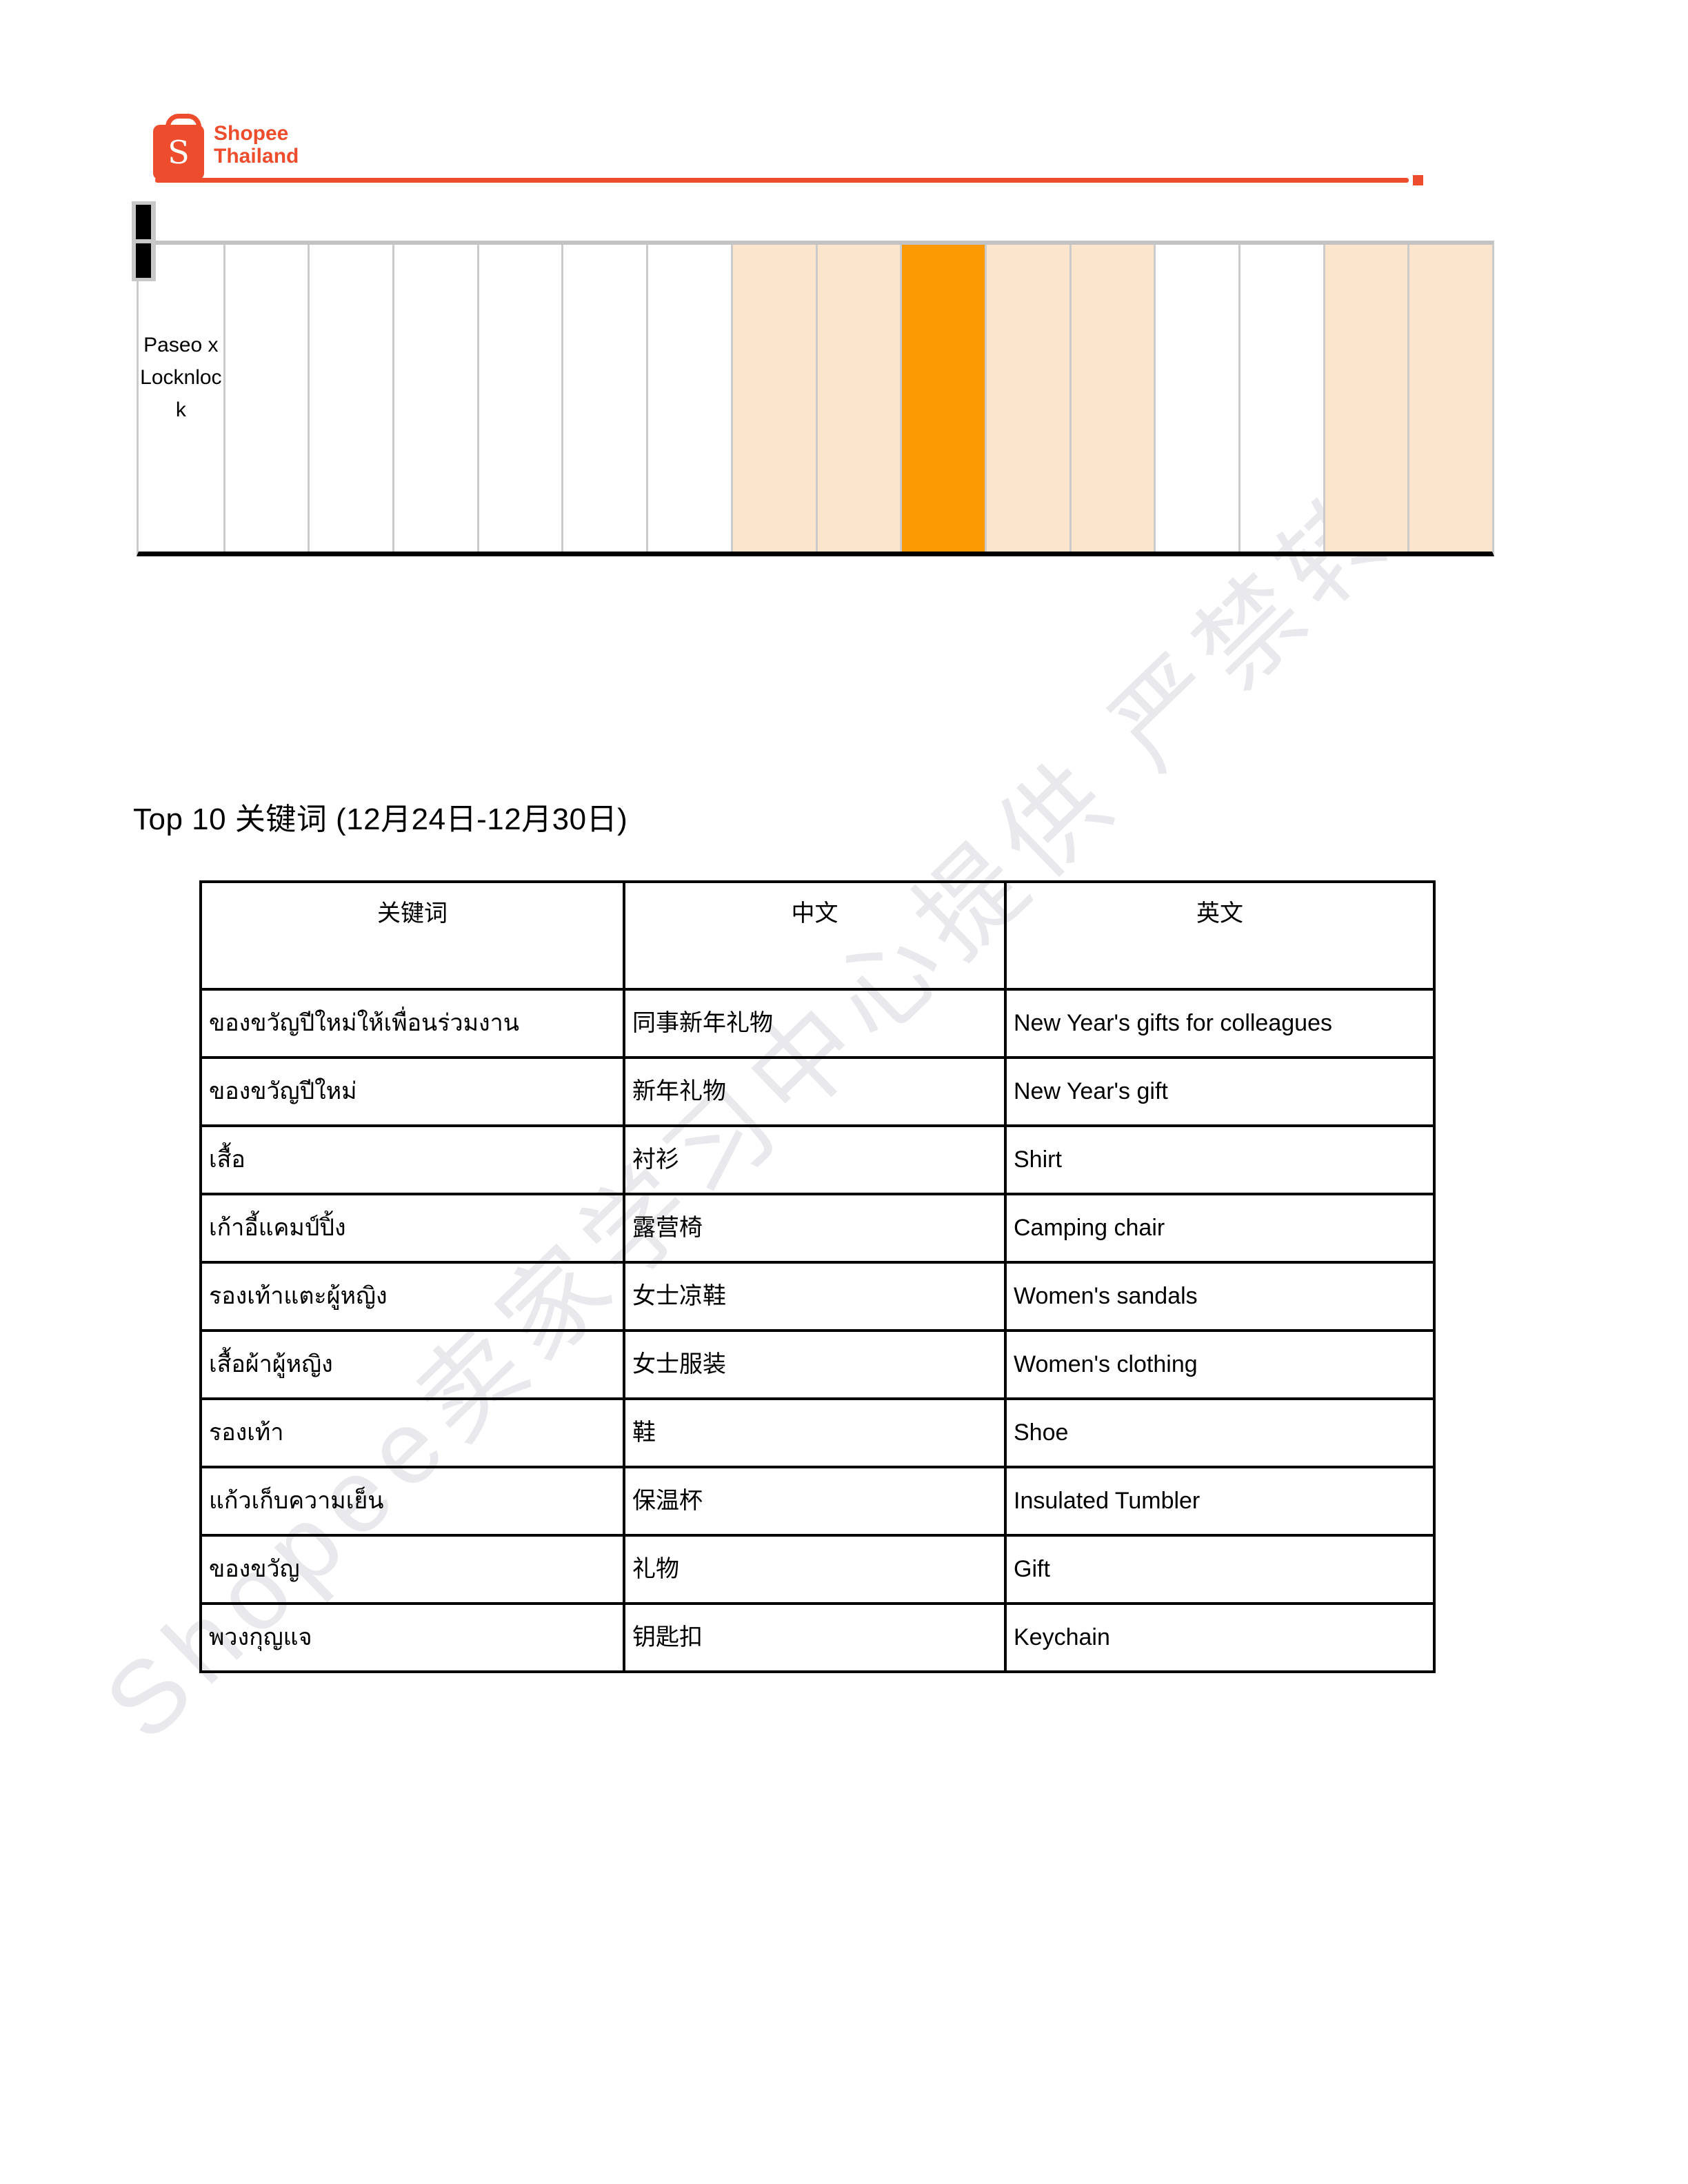  Describe the element at coordinates (144, 241) in the screenshot. I see `selection-artifact` at that location.